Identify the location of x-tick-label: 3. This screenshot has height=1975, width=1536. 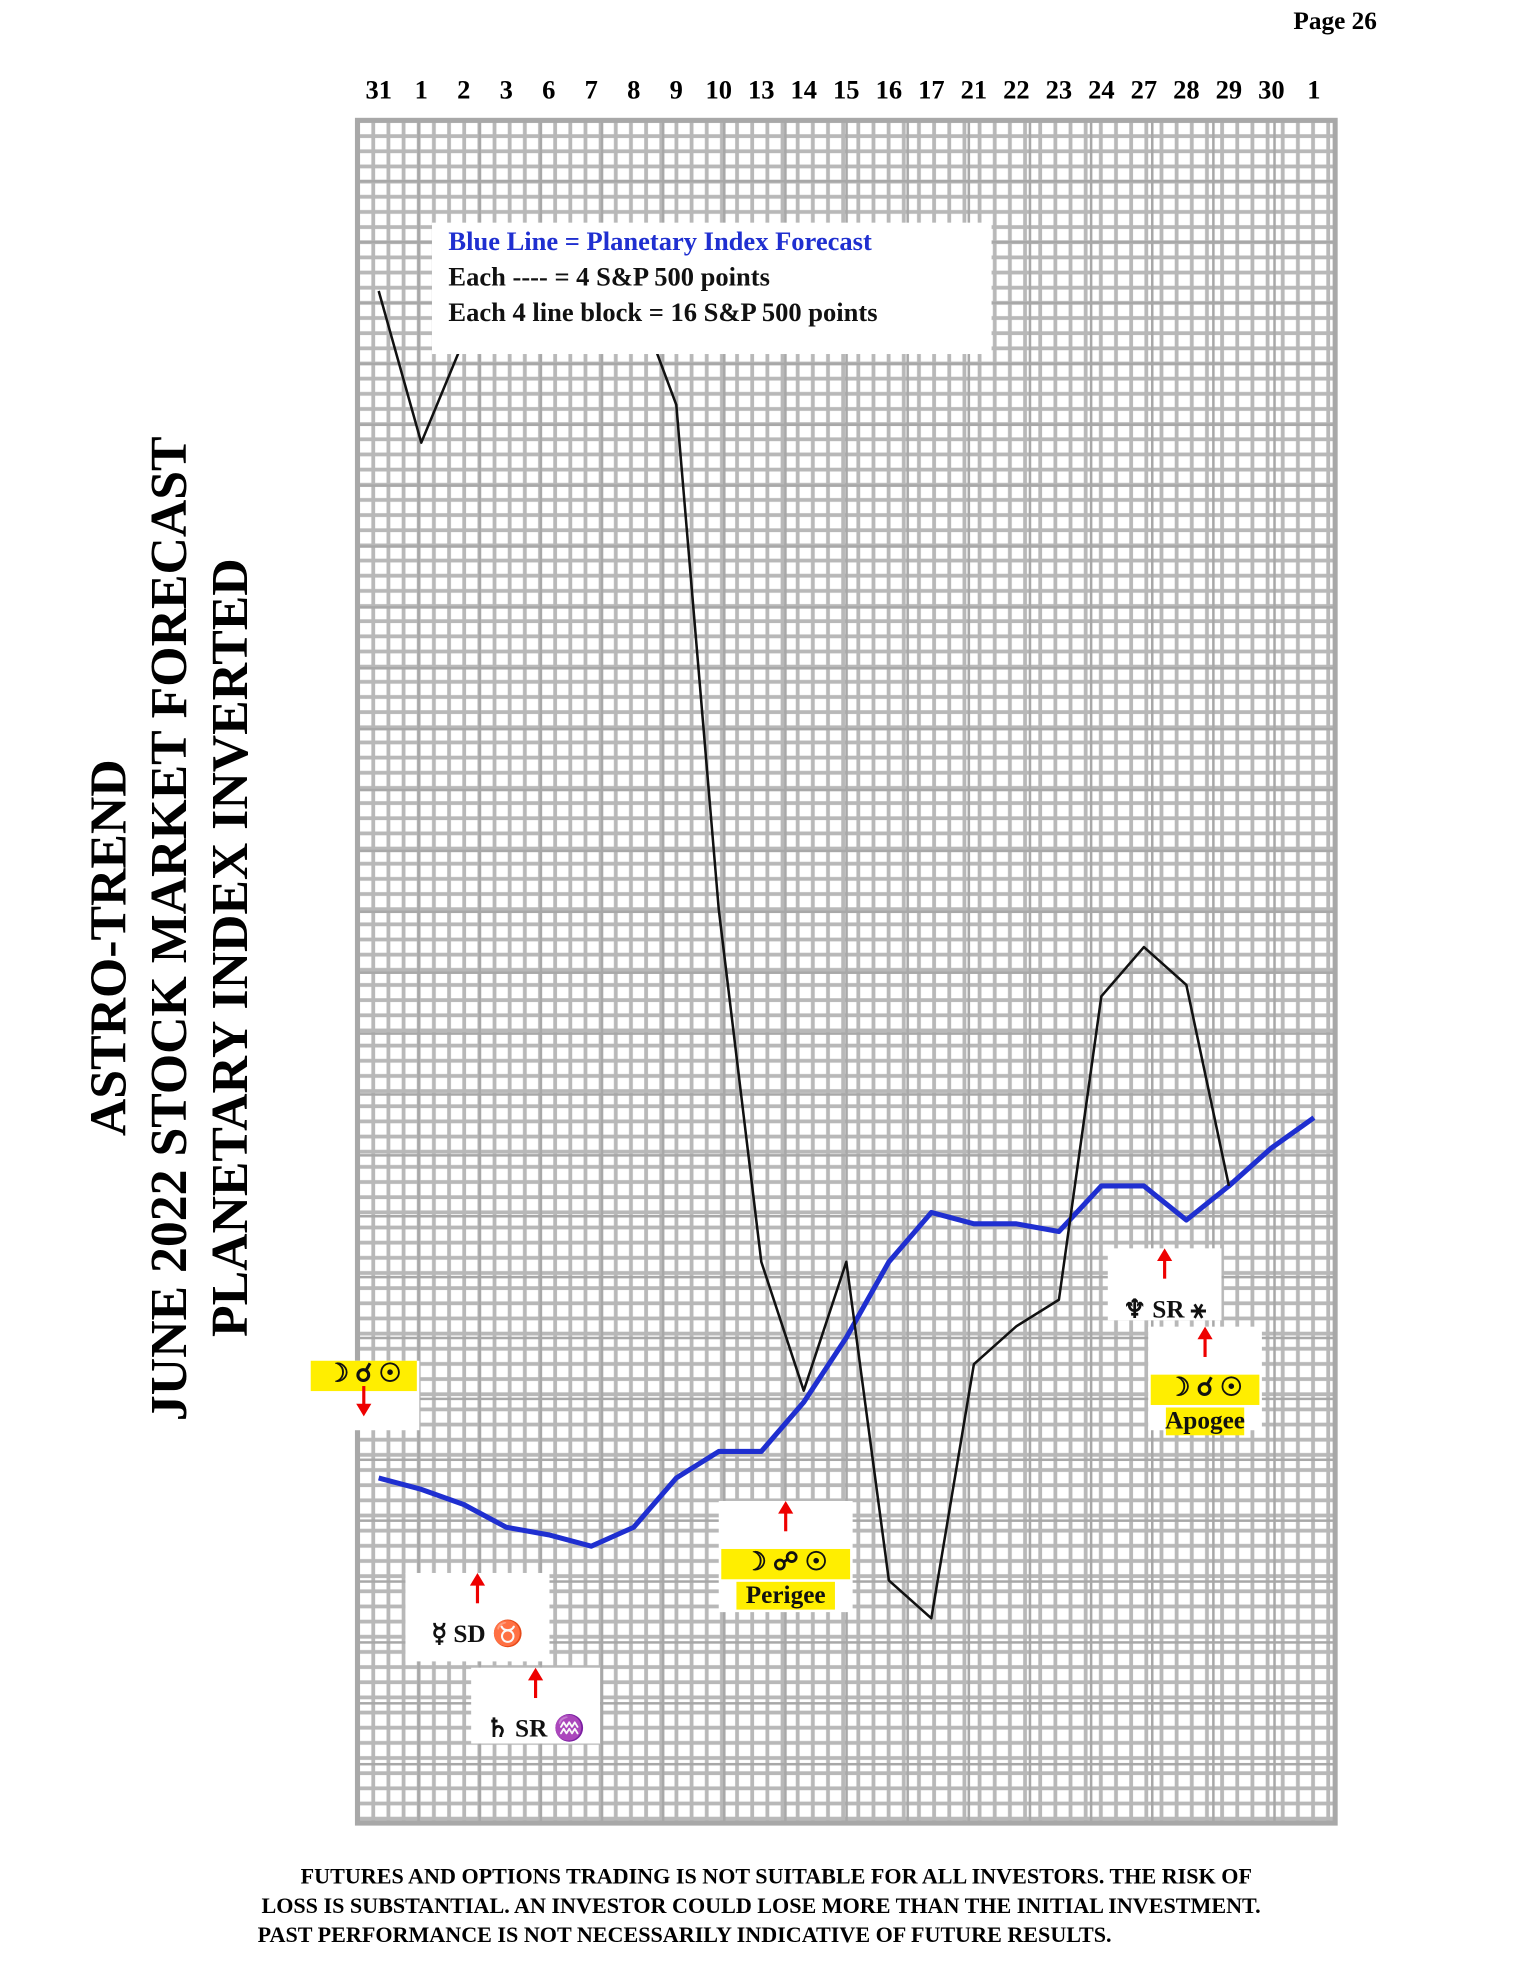
(506, 90).